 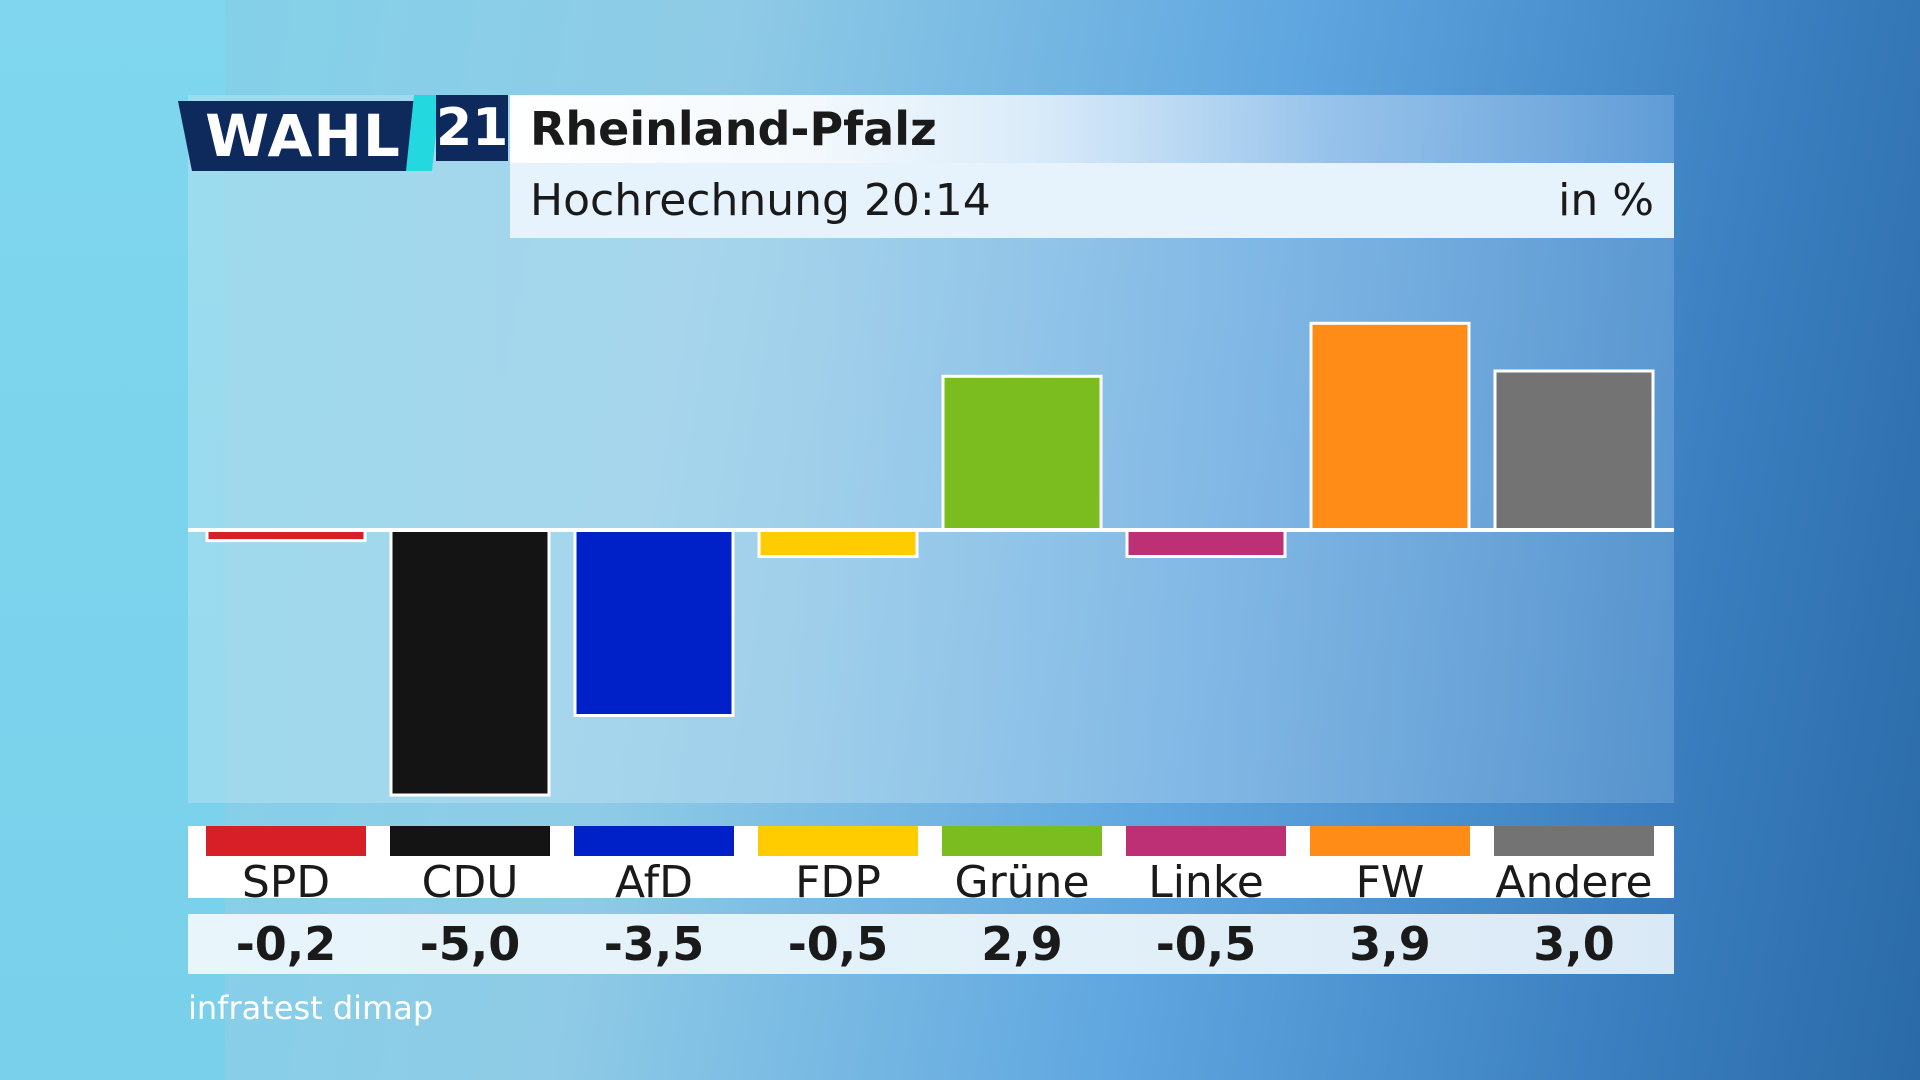 What do you see at coordinates (654, 882) in the screenshot?
I see `party-label-afd: AfD` at bounding box center [654, 882].